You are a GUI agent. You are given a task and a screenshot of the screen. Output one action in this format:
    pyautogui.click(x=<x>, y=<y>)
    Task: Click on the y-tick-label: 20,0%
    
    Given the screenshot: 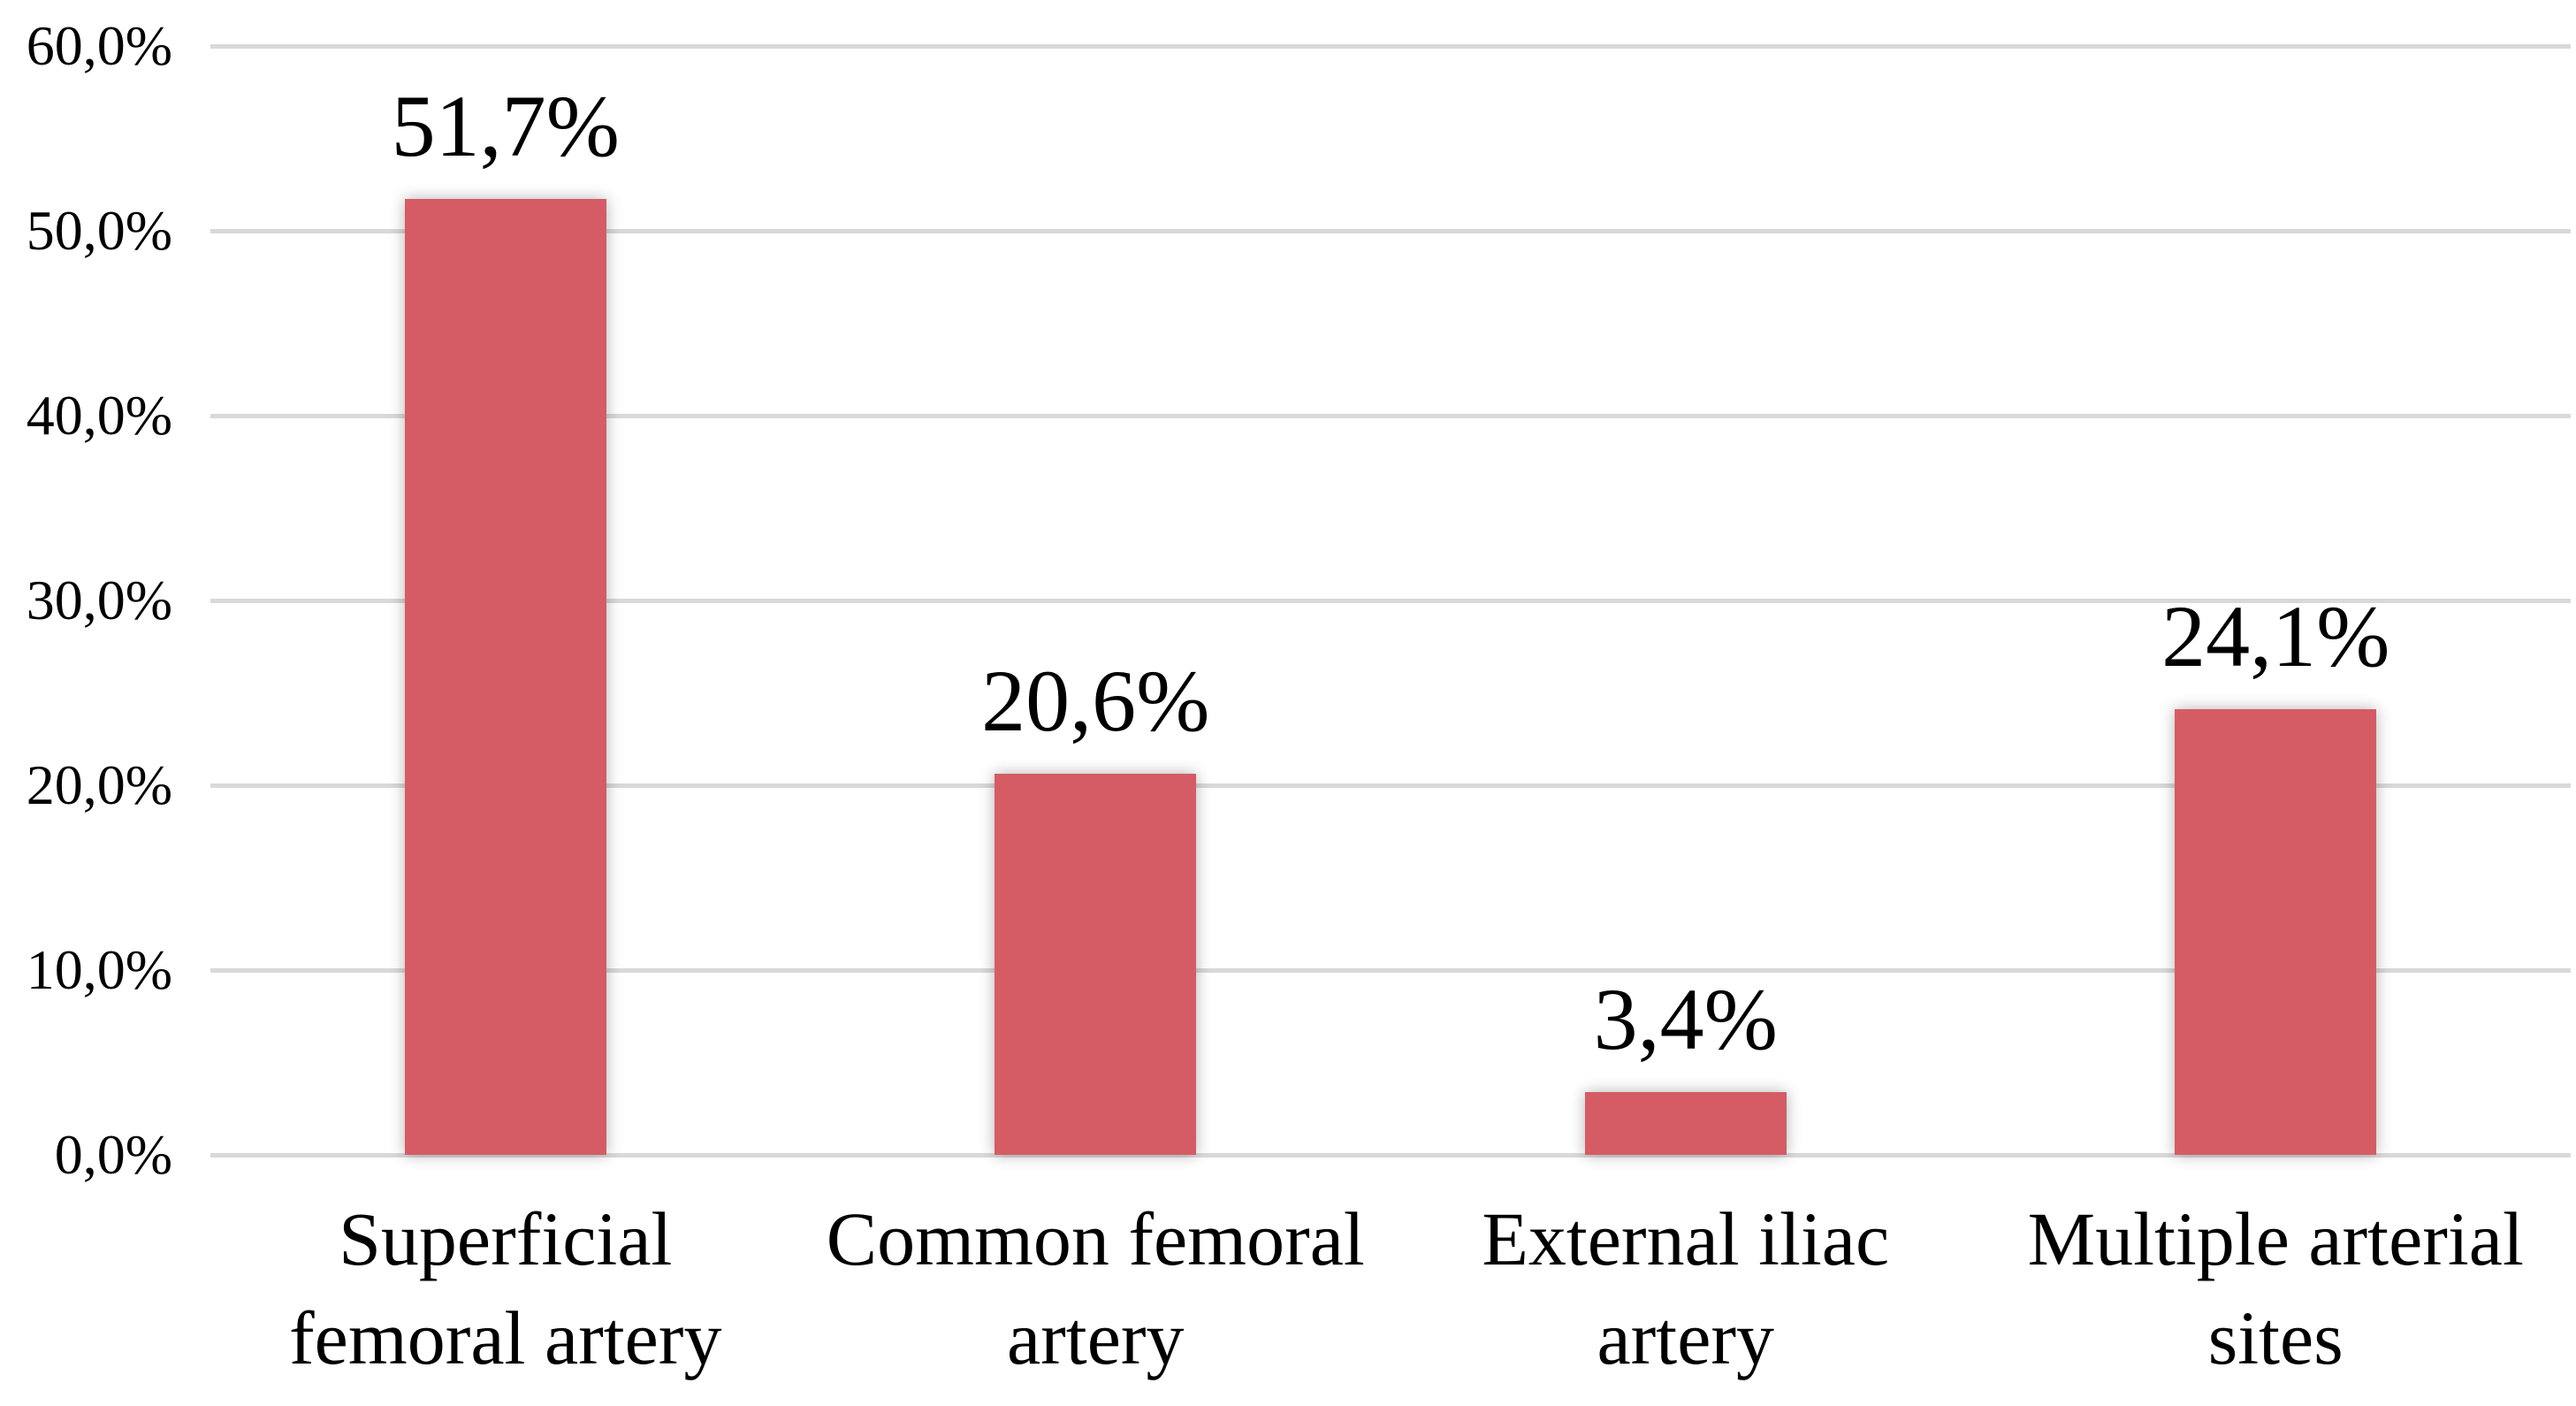 What is the action you would take?
    pyautogui.click(x=99, y=785)
    